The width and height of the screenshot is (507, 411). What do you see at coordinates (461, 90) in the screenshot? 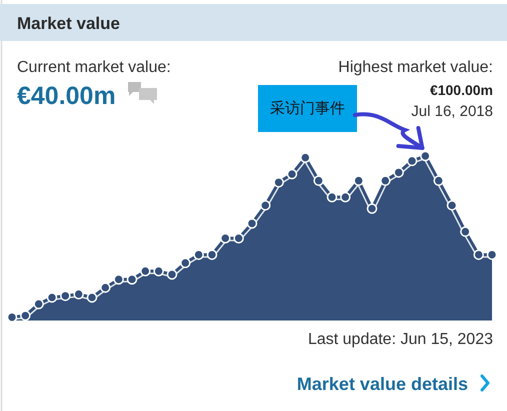
I see `text: €100.00m` at bounding box center [461, 90].